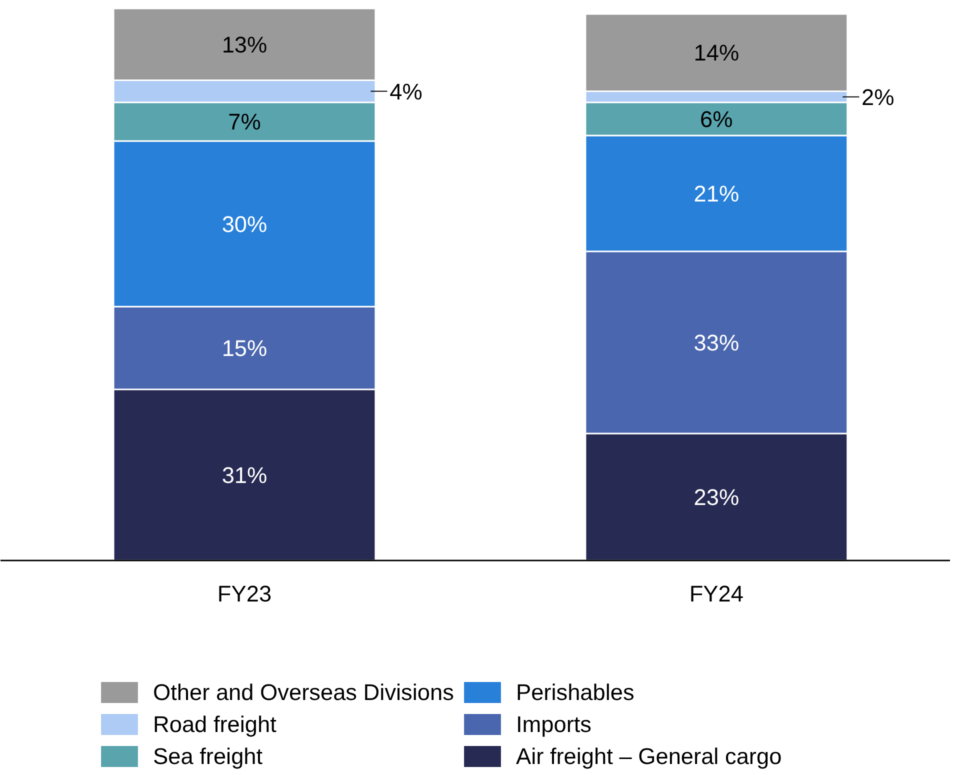 Image resolution: width=971 pixels, height=775 pixels. What do you see at coordinates (716, 119) in the screenshot?
I see `data-label: 6%` at bounding box center [716, 119].